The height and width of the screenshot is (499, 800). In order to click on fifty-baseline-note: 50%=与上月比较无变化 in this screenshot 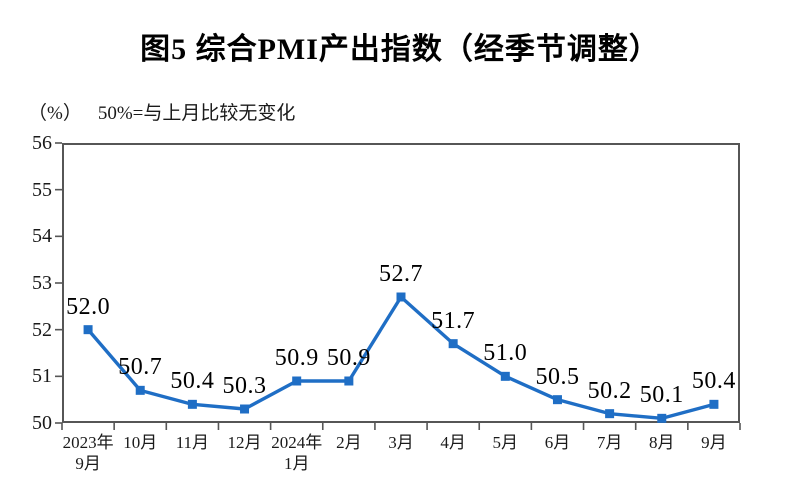, I will do `click(196, 113)`.